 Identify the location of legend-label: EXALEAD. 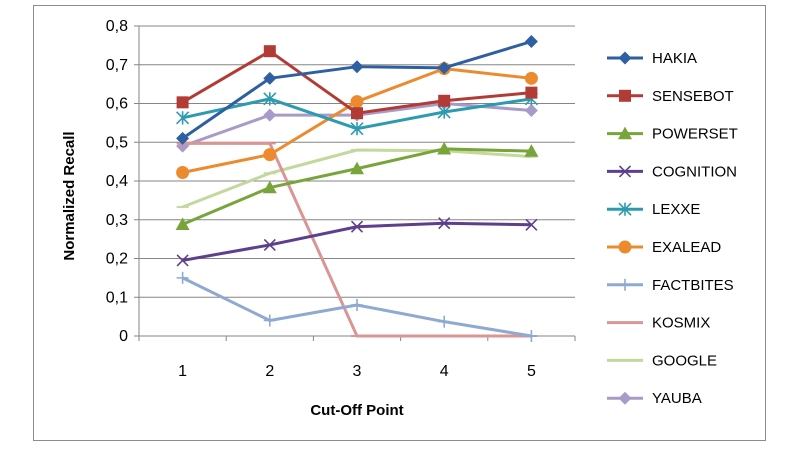
(686, 247).